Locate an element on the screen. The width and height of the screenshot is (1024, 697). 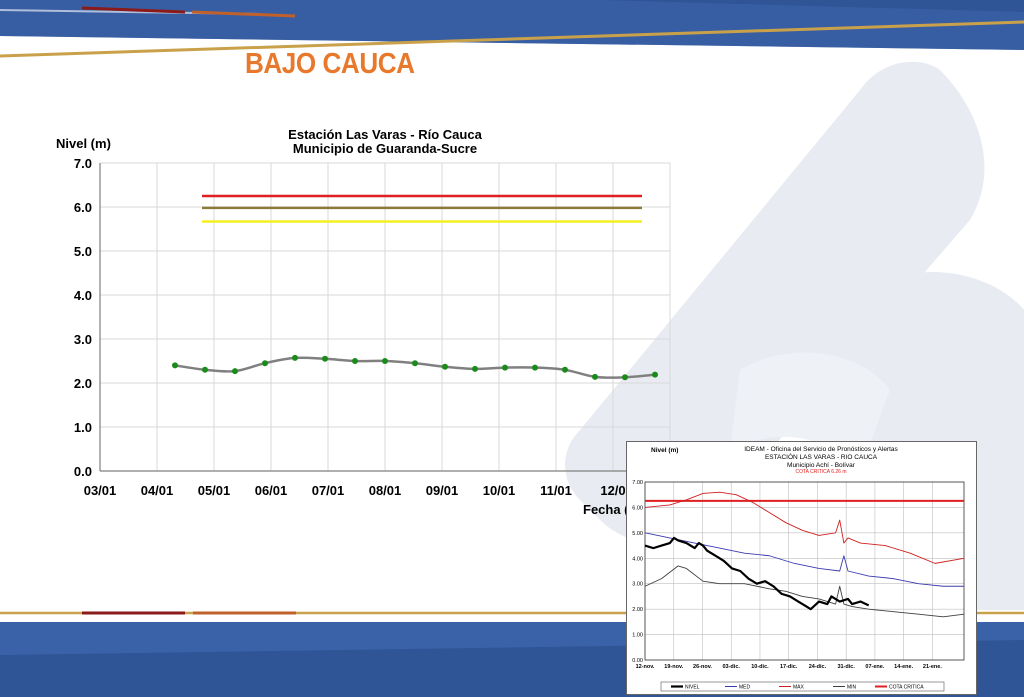
inset-plot-frame is located at coordinates (804, 571).